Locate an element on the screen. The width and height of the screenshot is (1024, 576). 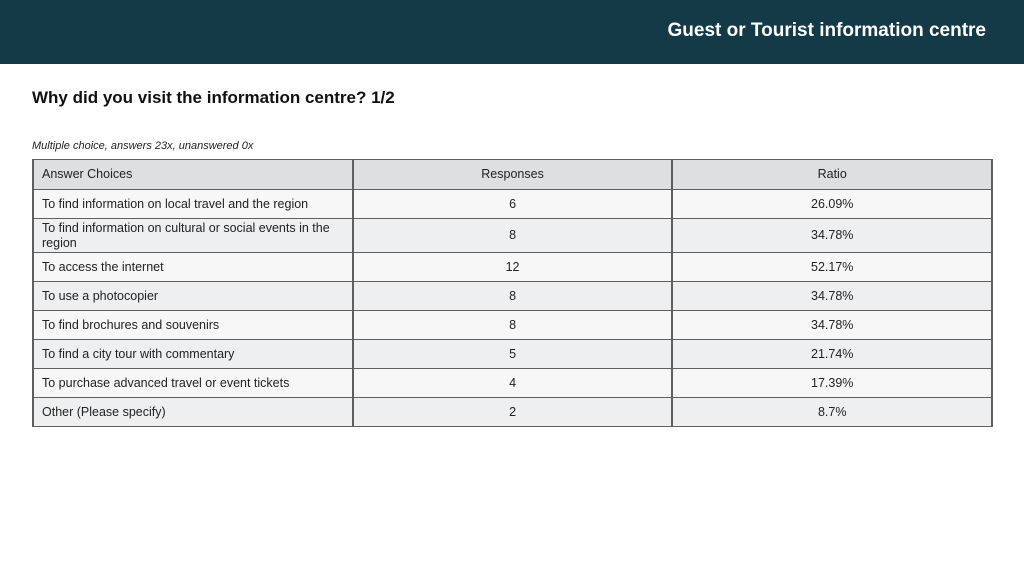
answer-choice-cell: To find a city tour with commentary is located at coordinates (193, 354).